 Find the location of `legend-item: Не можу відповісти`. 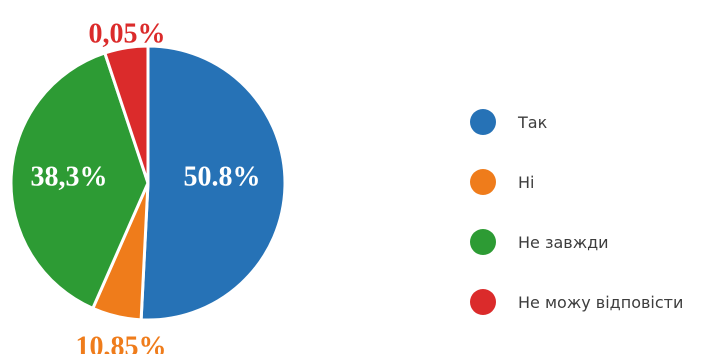

legend-item: Не можу відповісти is located at coordinates (597, 302).